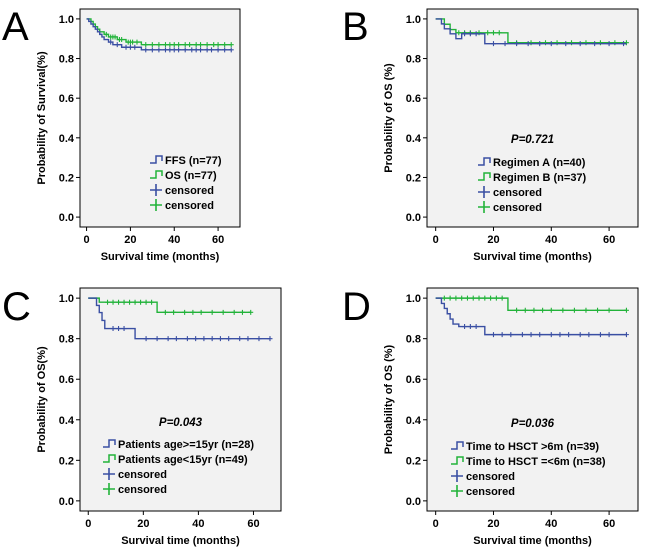 This screenshot has height=557, width=650. What do you see at coordinates (413, 99) in the screenshot?
I see `y-tick-label: 0.6` at bounding box center [413, 99].